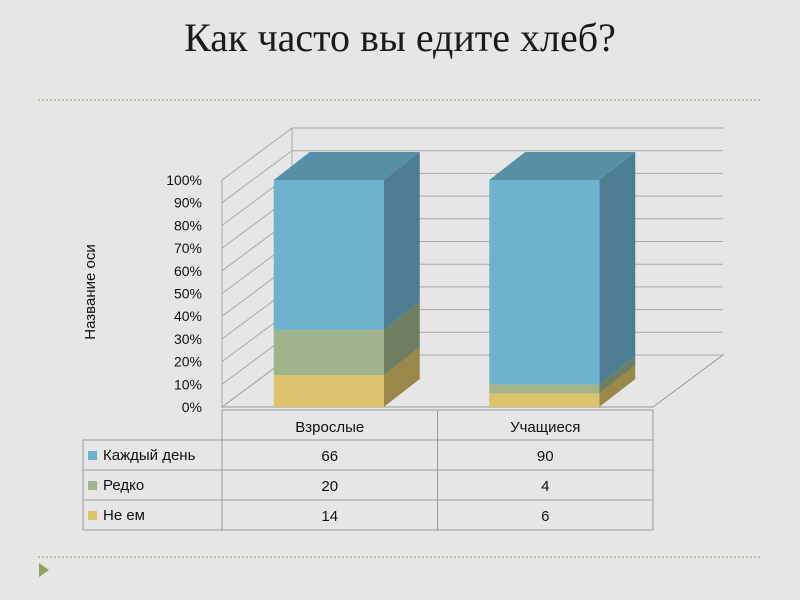  What do you see at coordinates (188, 362) in the screenshot?
I see `y-tick-label: 20%` at bounding box center [188, 362].